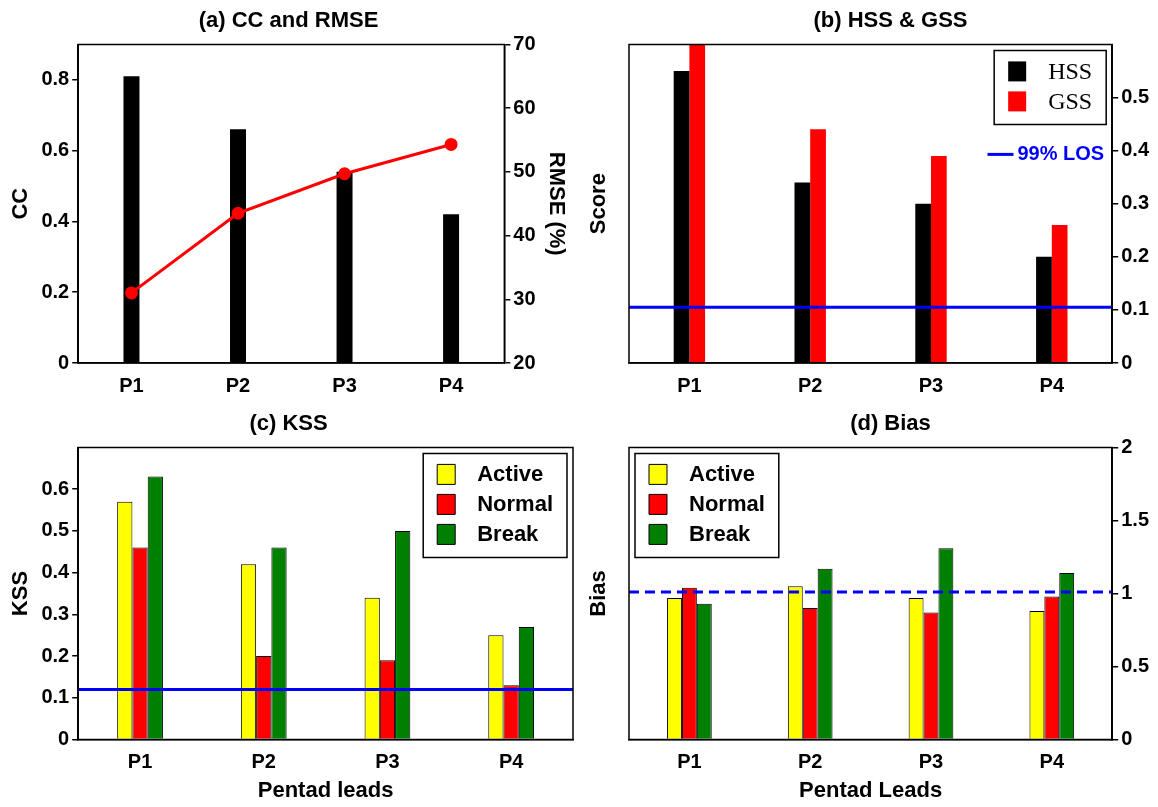  I want to click on chart-title: (c) KSS, so click(288, 423).